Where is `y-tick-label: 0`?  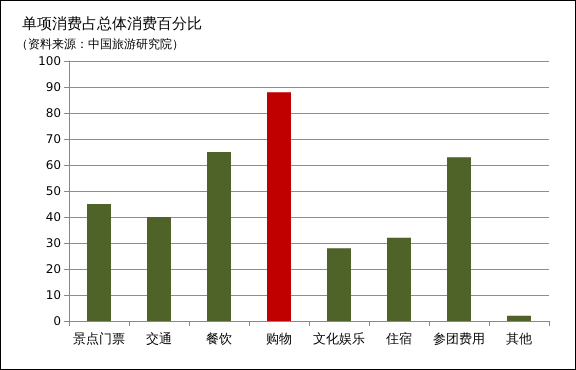 y-tick-label: 0 is located at coordinates (57, 321).